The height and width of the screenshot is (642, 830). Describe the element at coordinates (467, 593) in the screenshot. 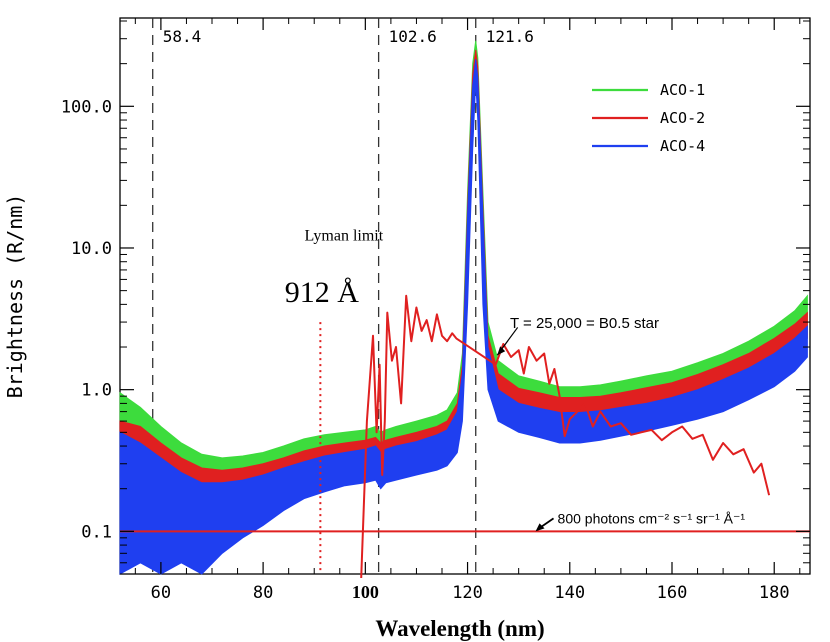

I see `x-tick-label: 120` at that location.